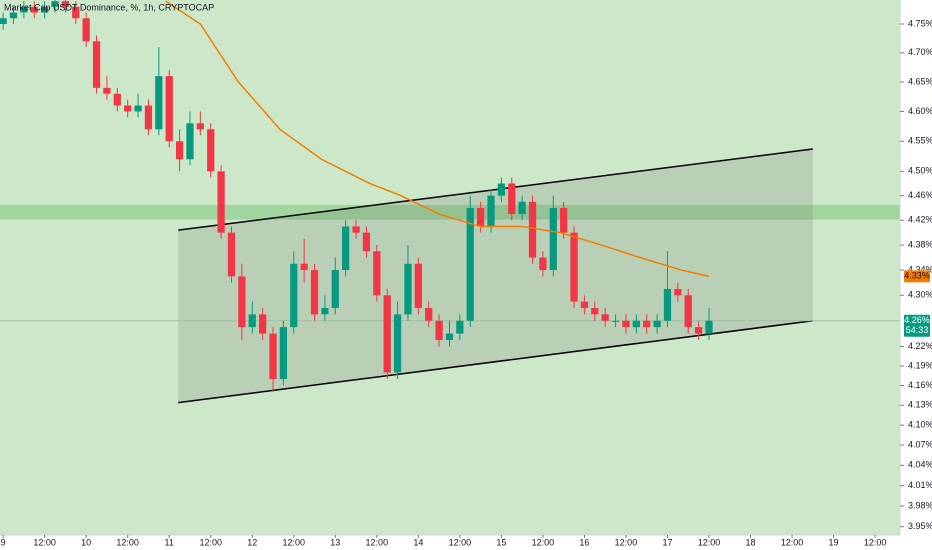 This screenshot has height=550, width=932. I want to click on y-tick-label: 4.10%, so click(920, 424).